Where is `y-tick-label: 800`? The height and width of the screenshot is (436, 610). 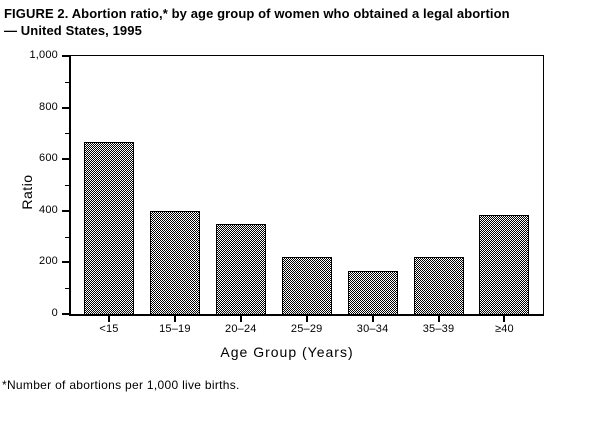 y-tick-label: 800 is located at coordinates (48, 106).